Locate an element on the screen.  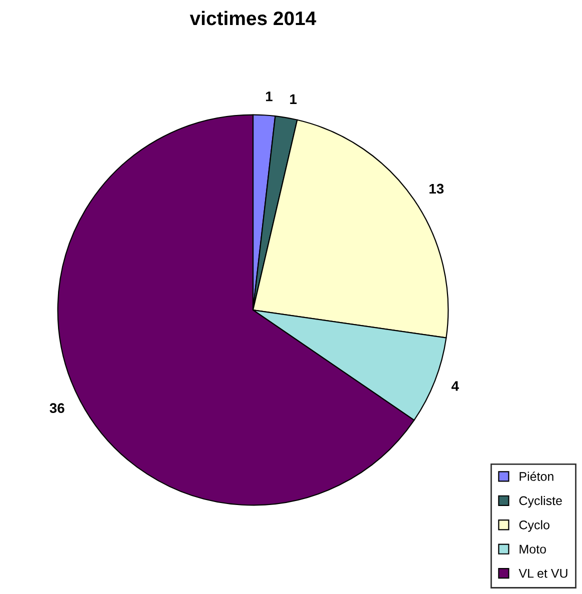
chart-title: victimes 2014 is located at coordinates (253, 18).